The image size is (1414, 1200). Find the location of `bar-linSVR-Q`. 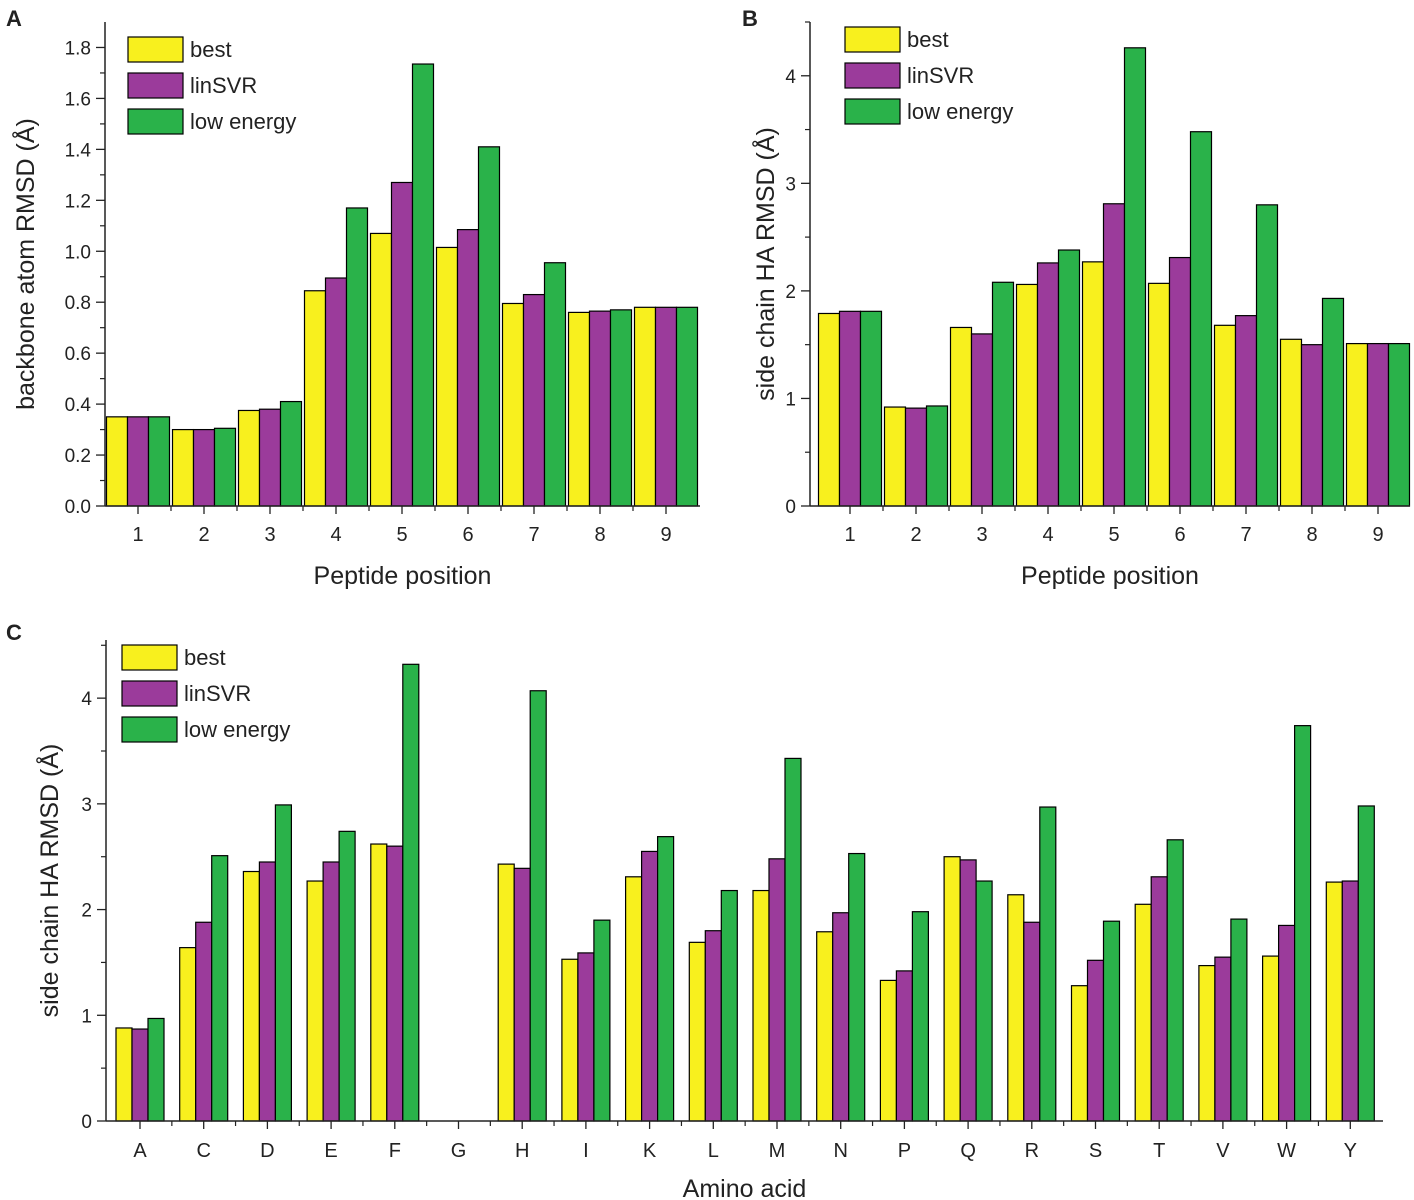

bar-linSVR-Q is located at coordinates (968, 990).